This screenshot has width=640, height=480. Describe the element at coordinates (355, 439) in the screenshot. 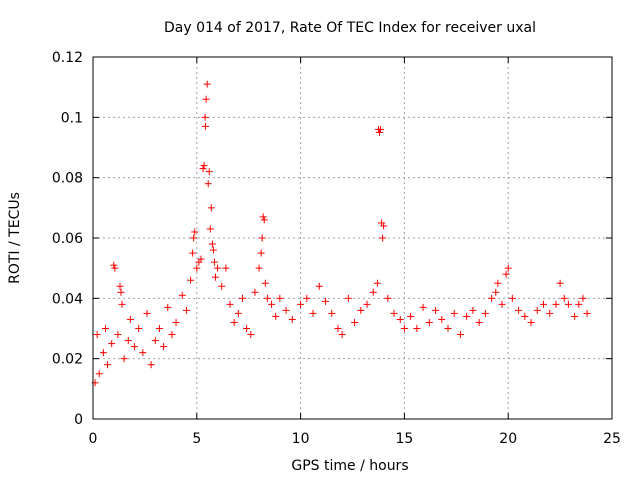

I see `x-tick-labels: 0 5 10 15 20 25` at that location.